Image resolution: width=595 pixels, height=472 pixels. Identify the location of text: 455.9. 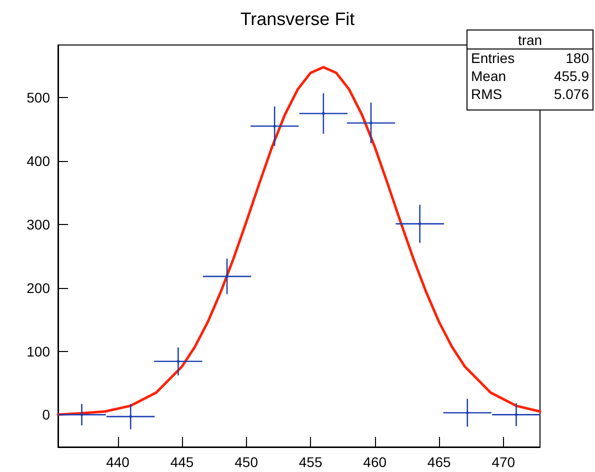
(572, 76).